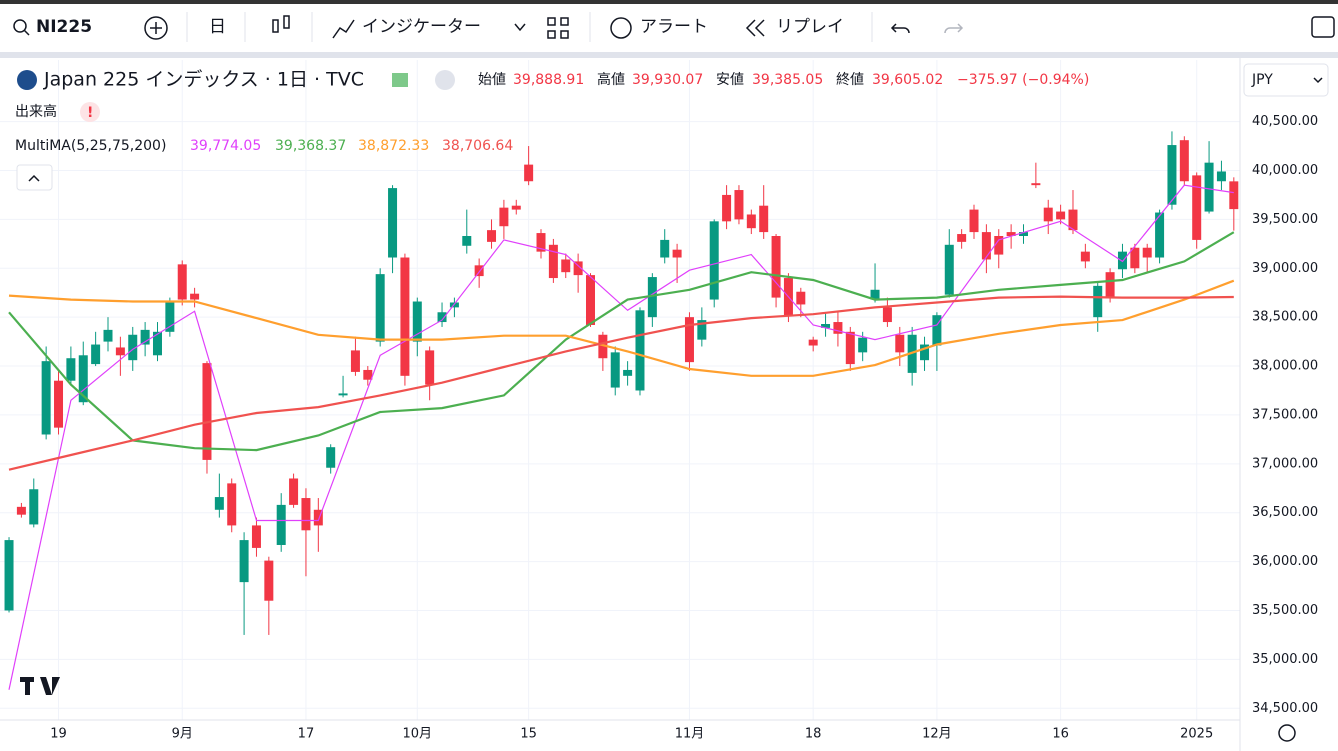  I want to click on volume-warning, so click(90, 112).